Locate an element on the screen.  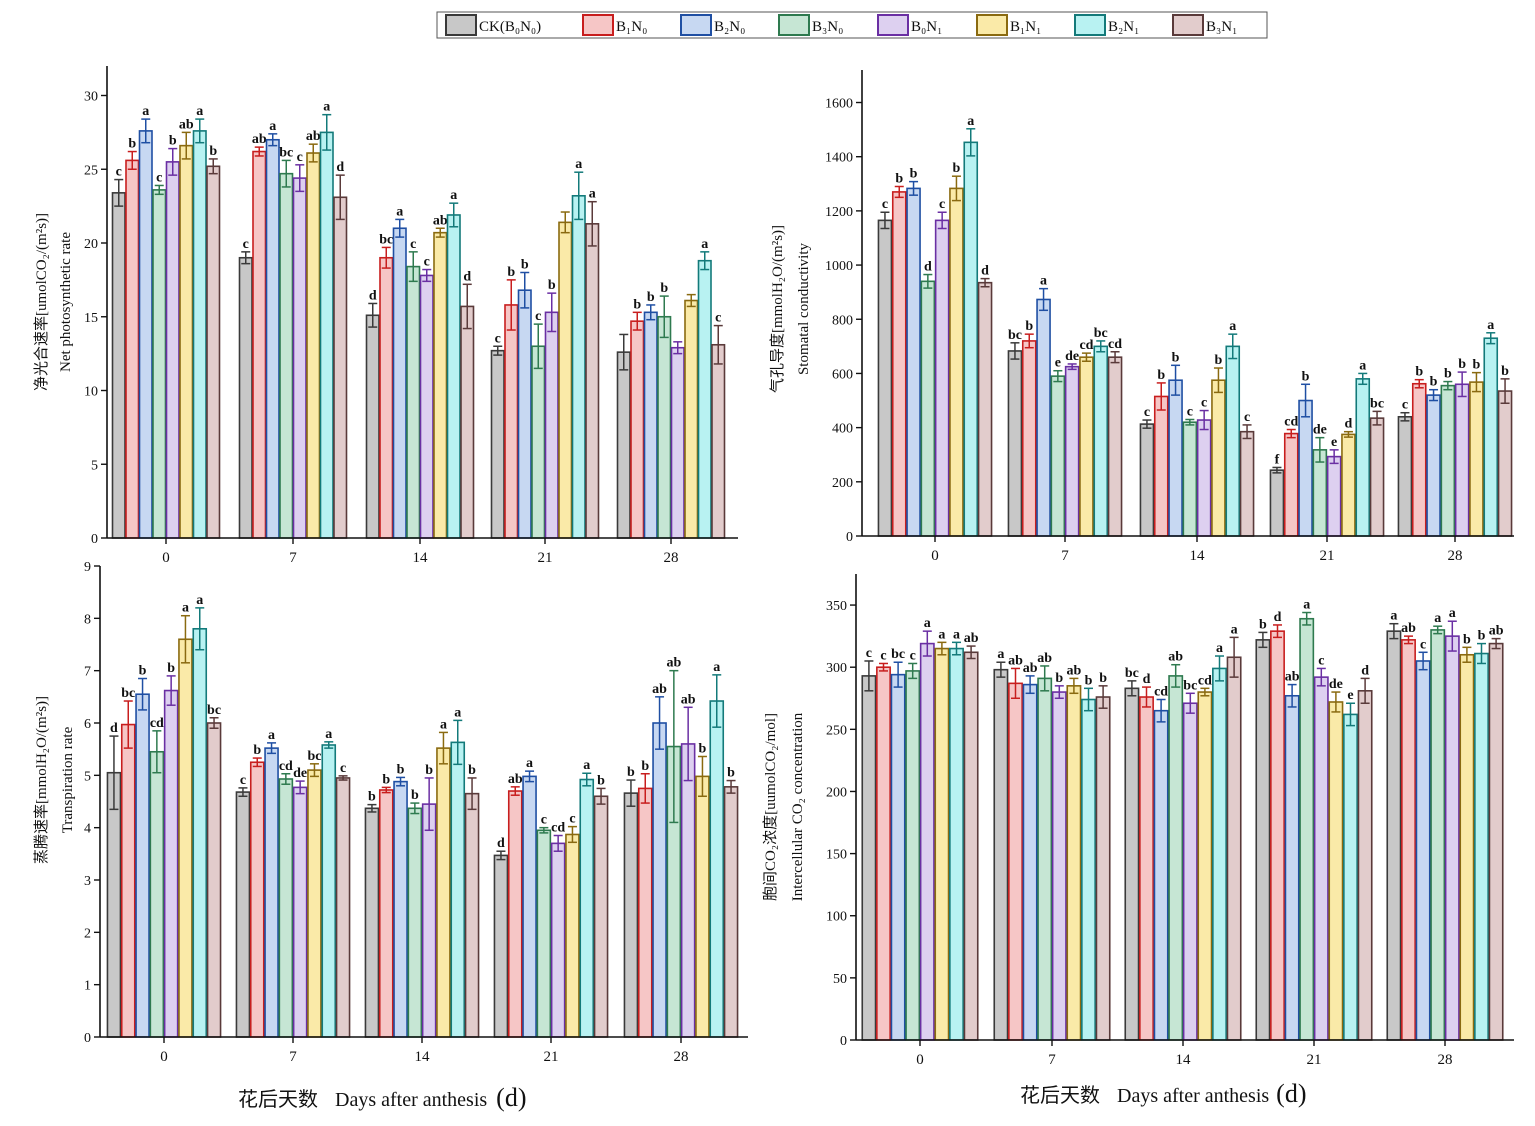
y-tick-label: 2 is located at coordinates (87, 933).